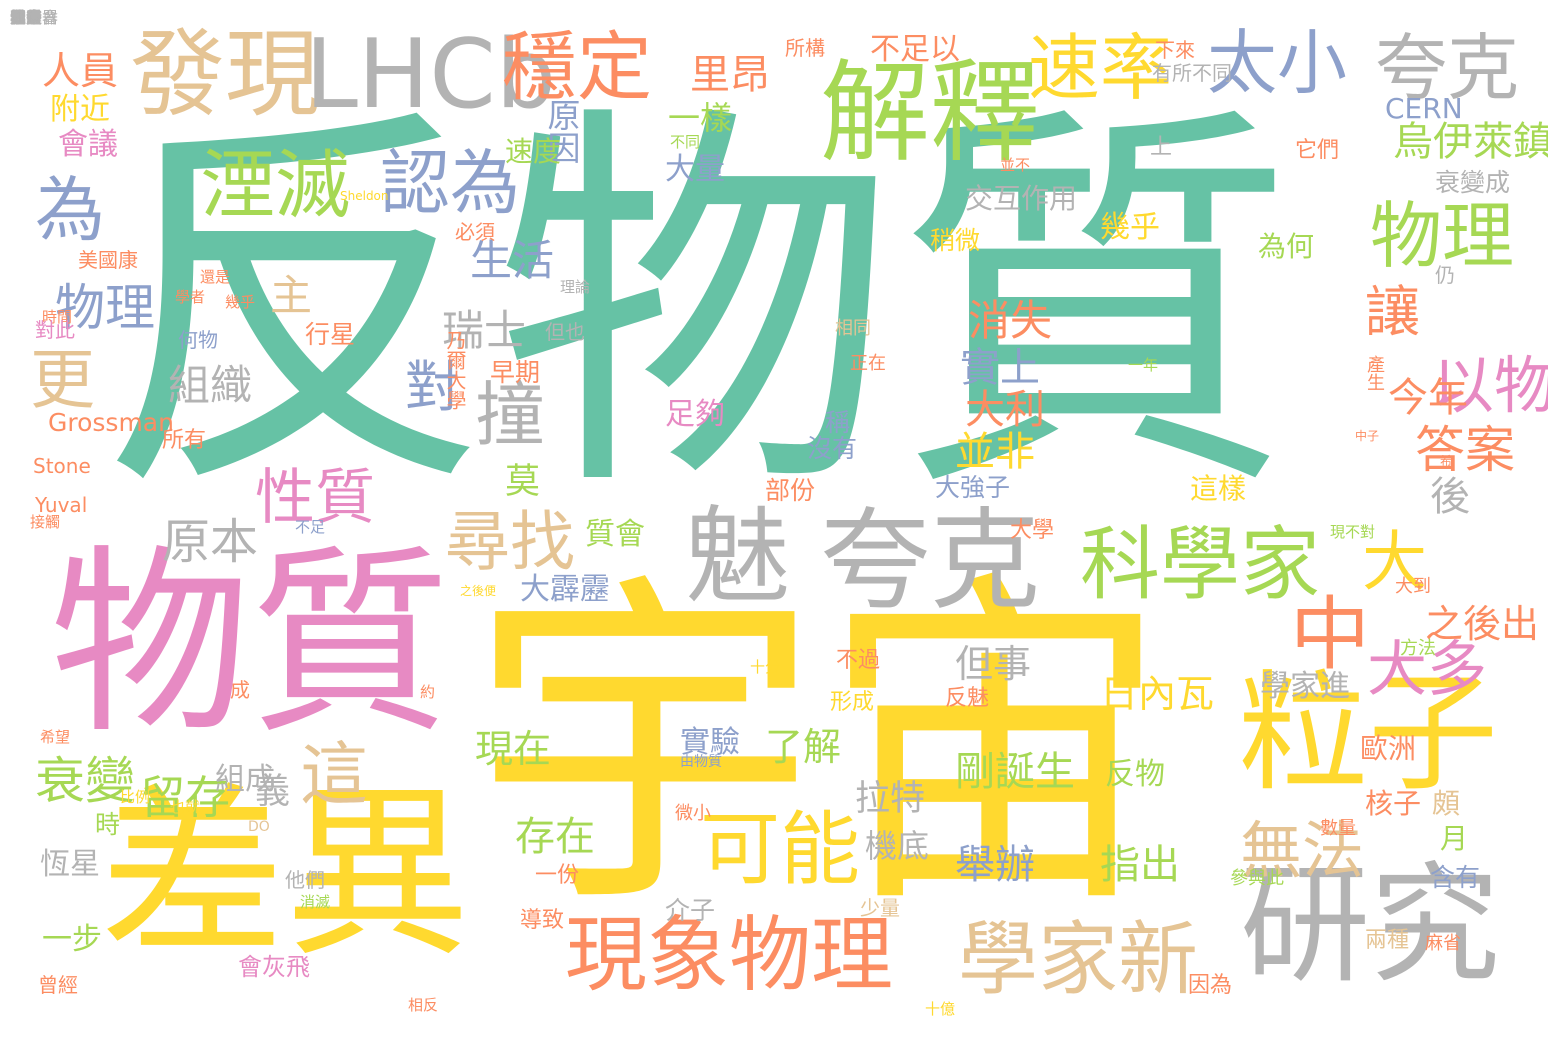 This screenshot has width=1548, height=1052. I want to click on word: 元素, so click(26, 17).